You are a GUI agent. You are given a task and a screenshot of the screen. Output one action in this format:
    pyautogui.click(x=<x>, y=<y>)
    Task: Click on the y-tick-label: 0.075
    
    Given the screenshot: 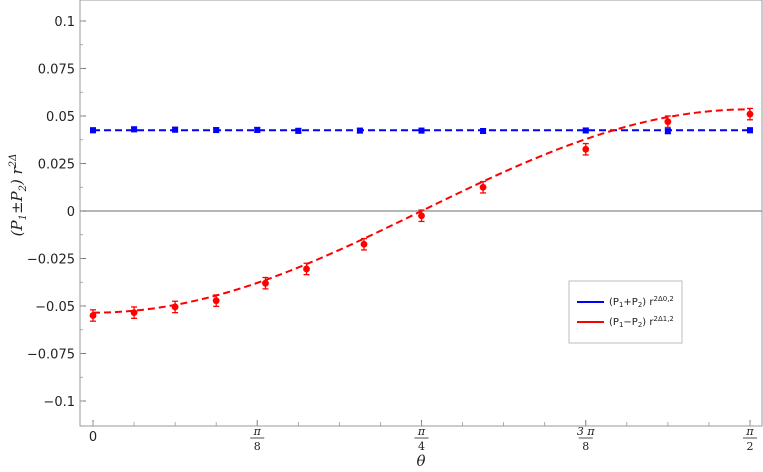 What is the action you would take?
    pyautogui.click(x=56, y=70)
    